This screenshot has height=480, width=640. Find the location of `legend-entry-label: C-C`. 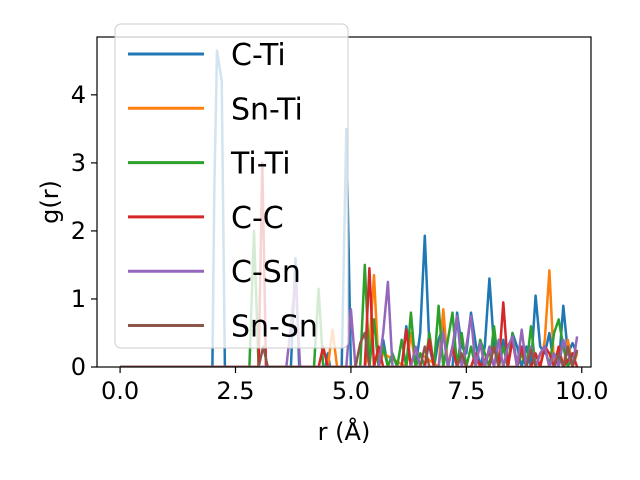

legend-entry-label: C-C is located at coordinates (257, 218).